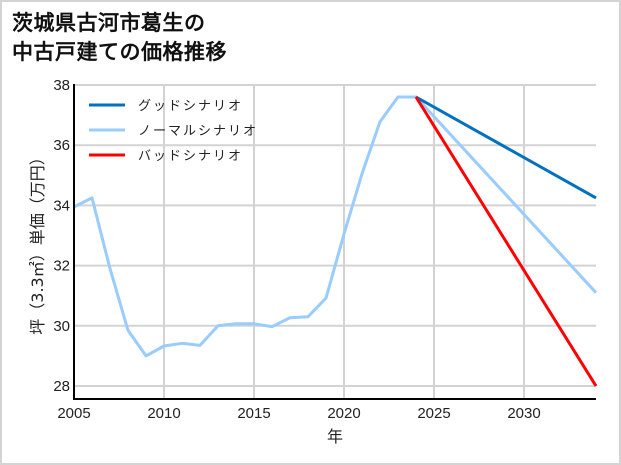 Image resolution: width=621 pixels, height=465 pixels. Describe the element at coordinates (61, 205) in the screenshot. I see `y-tick-label: 34` at that location.